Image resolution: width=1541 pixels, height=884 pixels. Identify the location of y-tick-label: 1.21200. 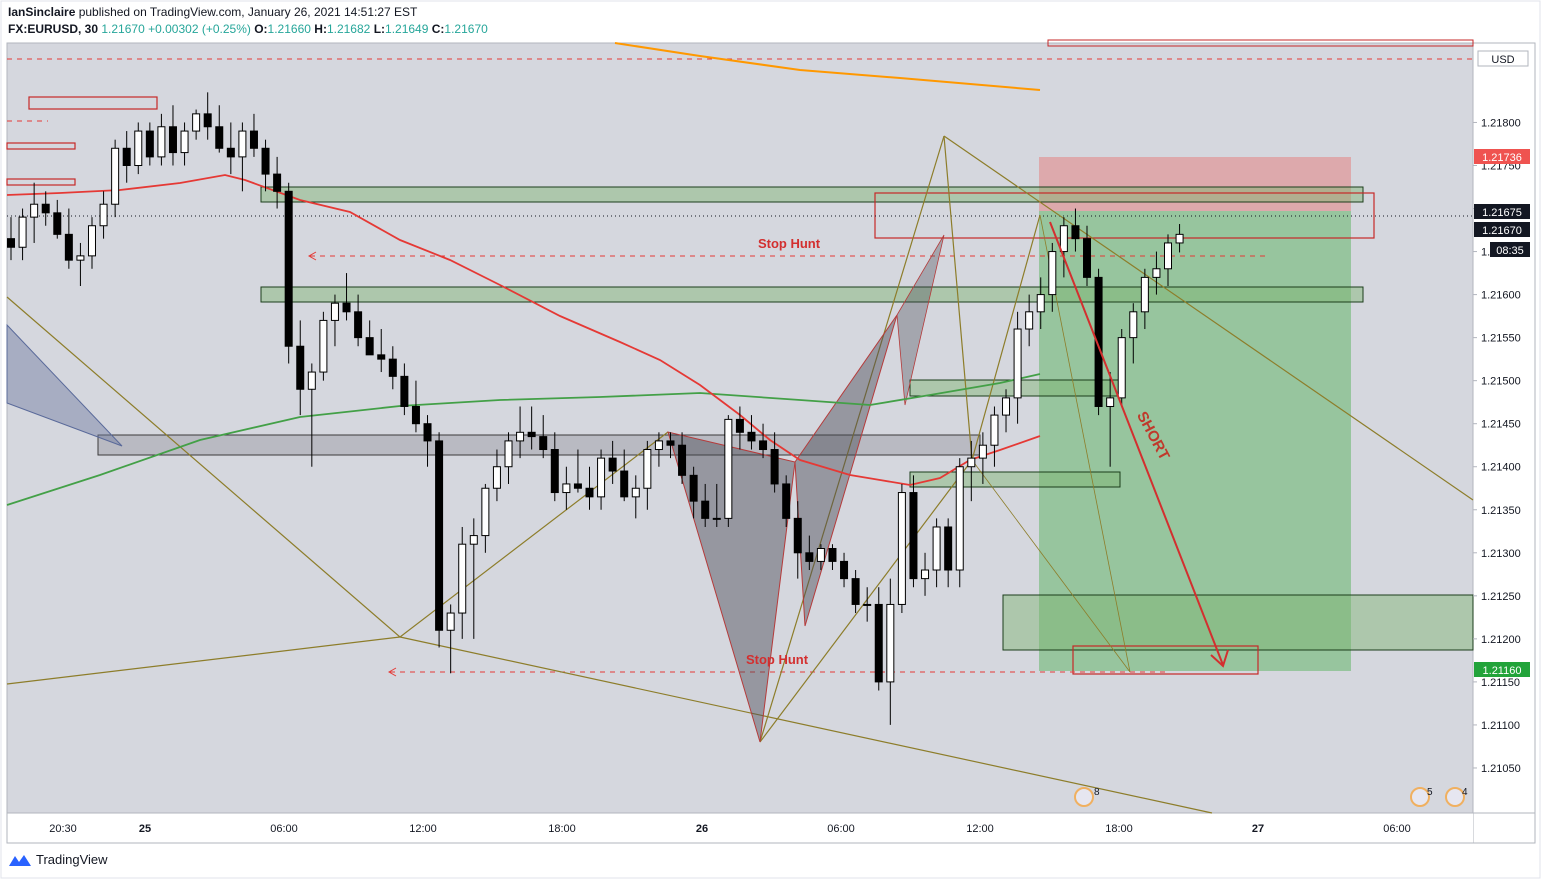
(1501, 640).